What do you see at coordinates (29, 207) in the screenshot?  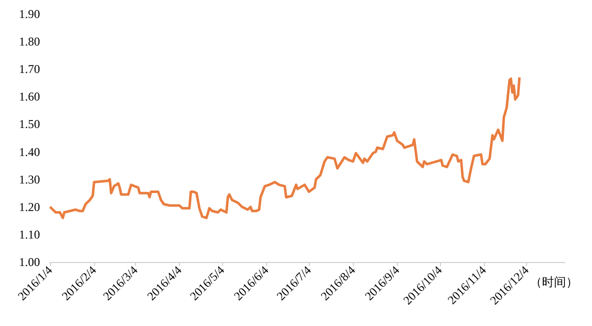 I see `y-tick-label: 1.20` at bounding box center [29, 207].